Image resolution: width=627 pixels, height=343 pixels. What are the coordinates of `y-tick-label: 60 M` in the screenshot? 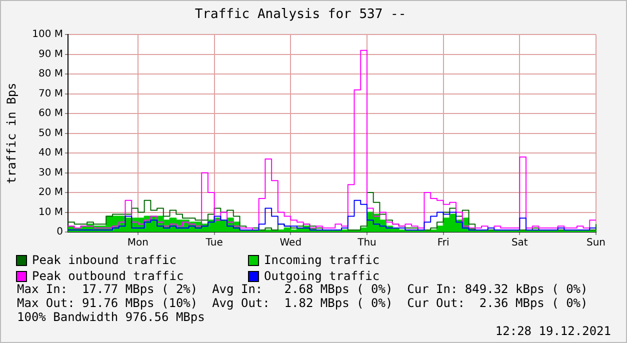 It's located at (50, 114).